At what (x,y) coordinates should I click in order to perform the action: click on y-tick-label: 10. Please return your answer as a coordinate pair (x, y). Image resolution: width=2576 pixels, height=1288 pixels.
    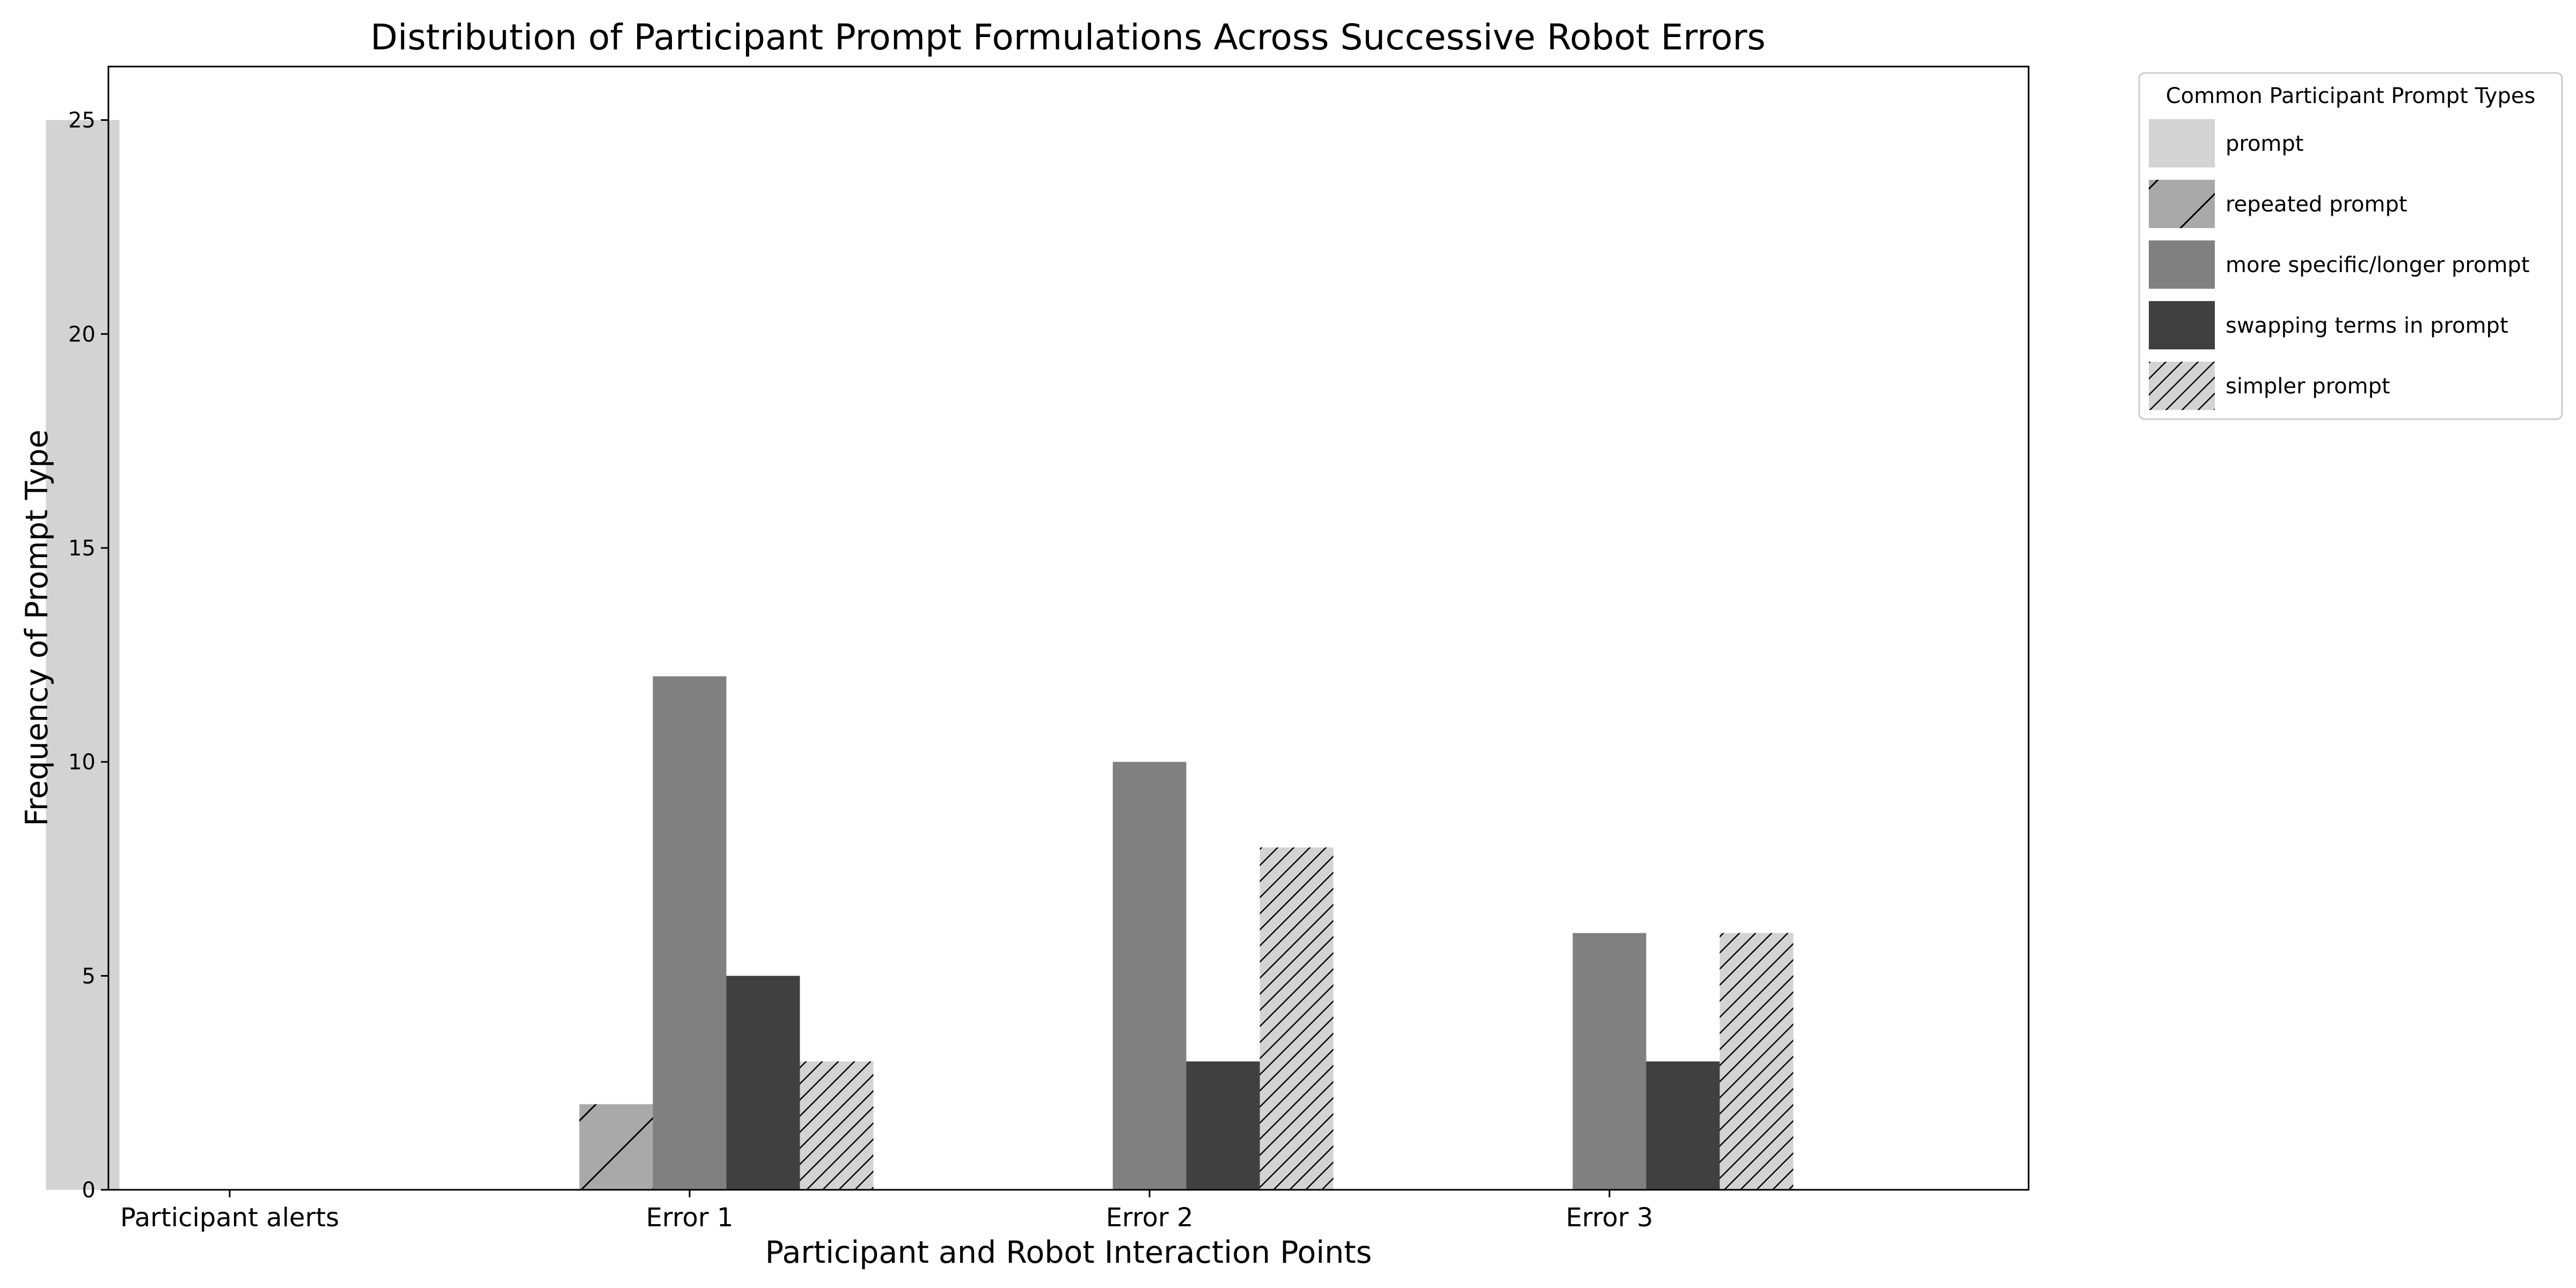
    Looking at the image, I should click on (82, 762).